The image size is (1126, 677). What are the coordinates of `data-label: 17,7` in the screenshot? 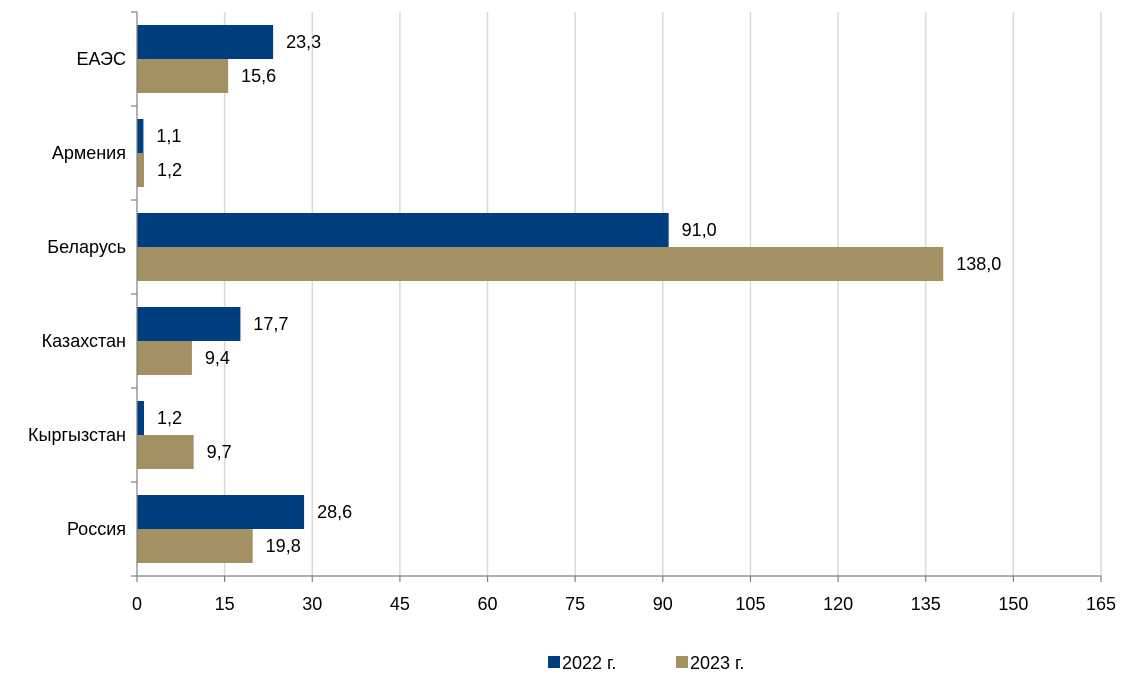 It's located at (270, 324).